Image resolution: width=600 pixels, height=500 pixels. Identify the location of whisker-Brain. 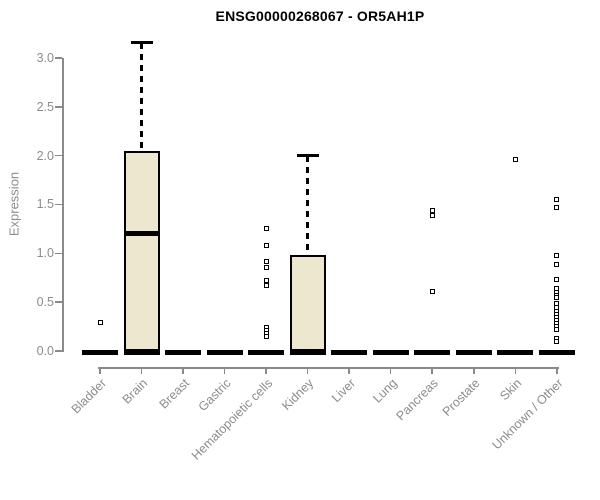
(142, 97).